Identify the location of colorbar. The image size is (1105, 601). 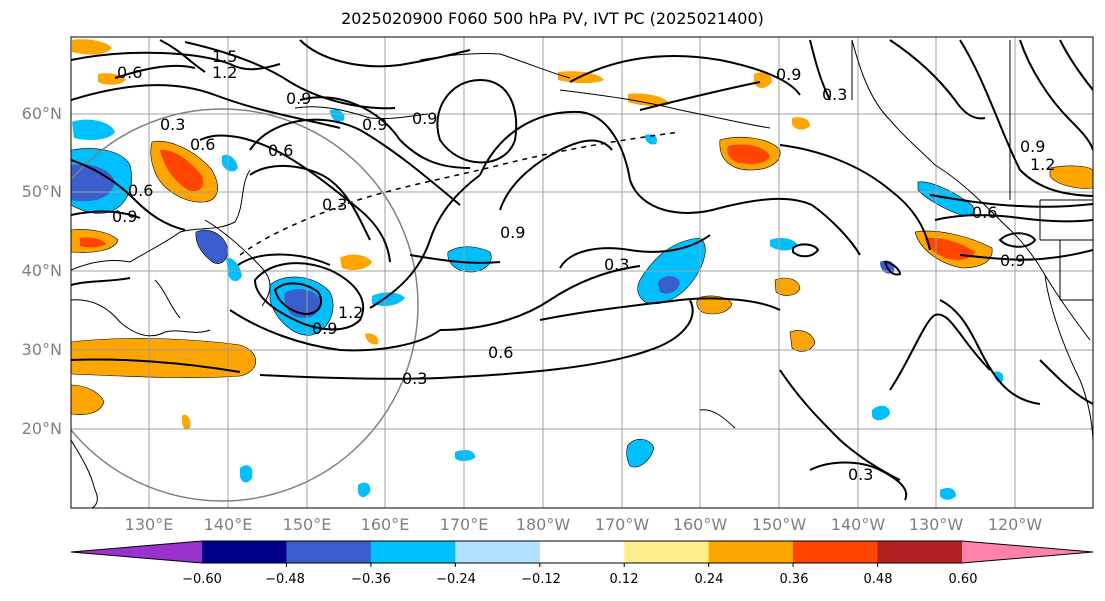
(582, 553).